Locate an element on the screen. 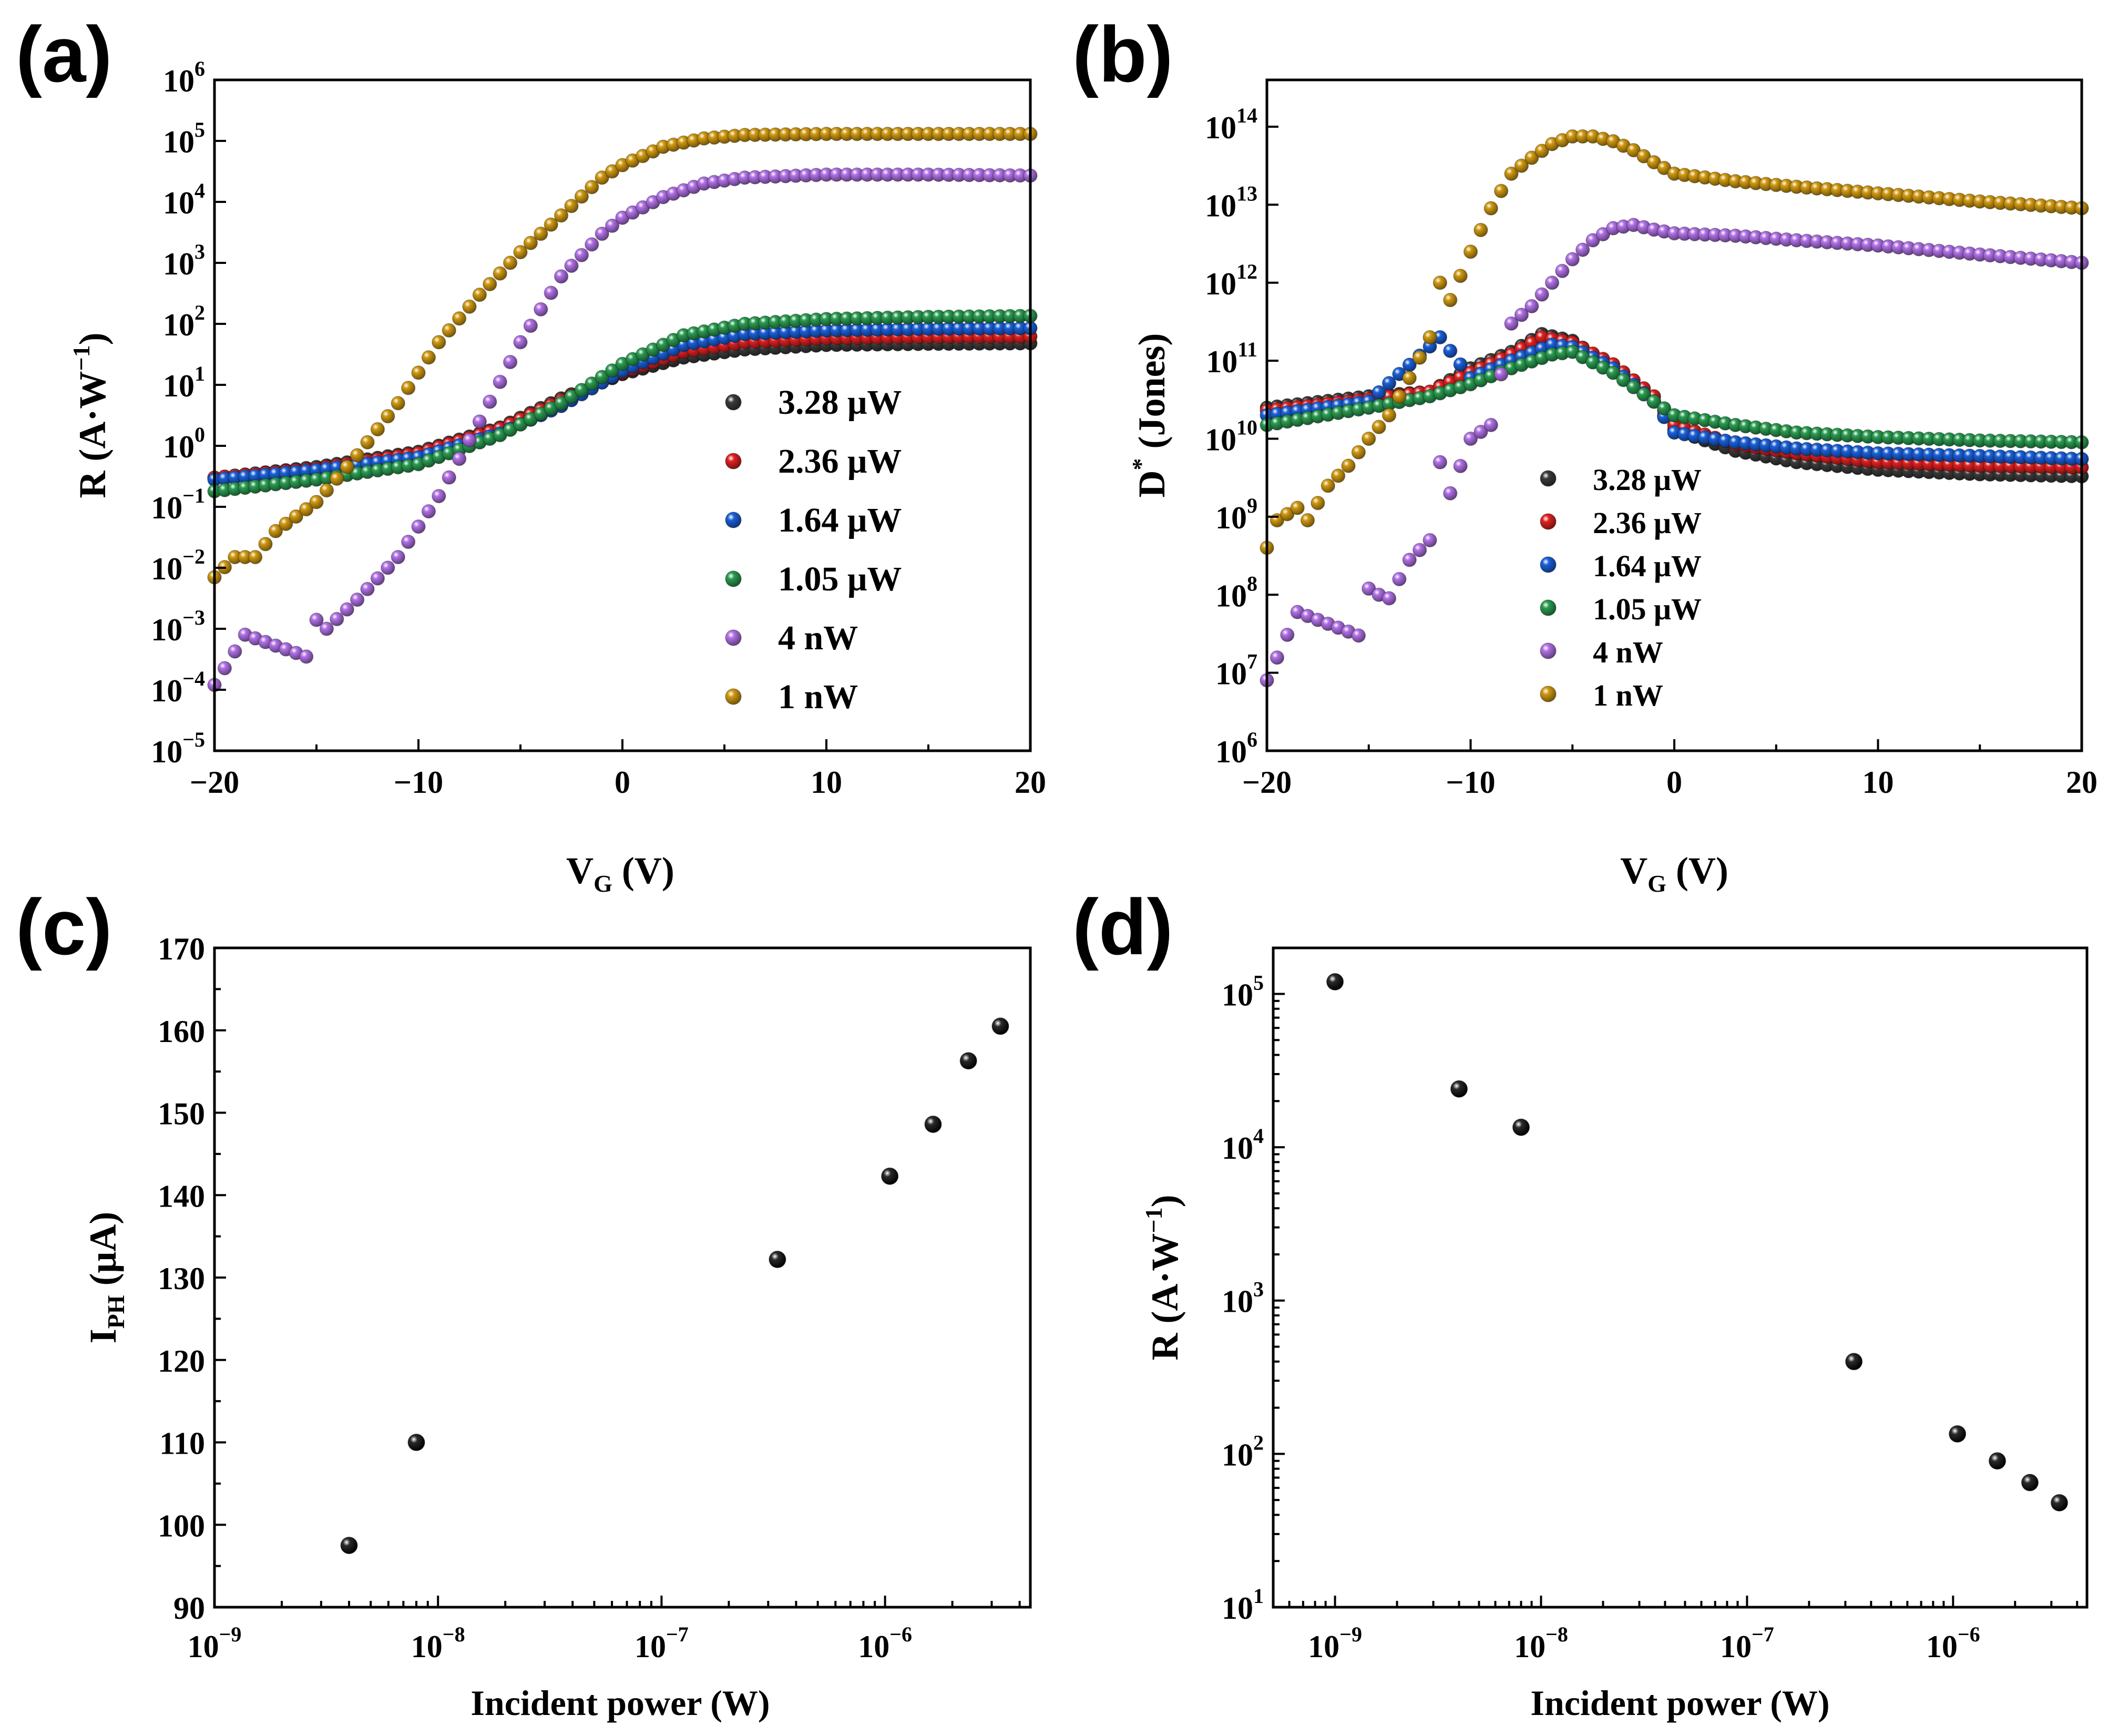 Image resolution: width=2108 pixels, height=1736 pixels. x-tick-label: 10⁻⁶ is located at coordinates (1953, 1643).